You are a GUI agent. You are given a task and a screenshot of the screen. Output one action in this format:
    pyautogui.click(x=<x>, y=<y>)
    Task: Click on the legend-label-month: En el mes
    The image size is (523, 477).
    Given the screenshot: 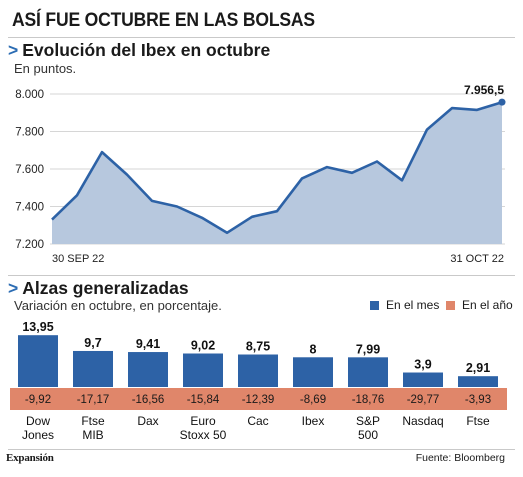 What is the action you would take?
    pyautogui.click(x=413, y=305)
    